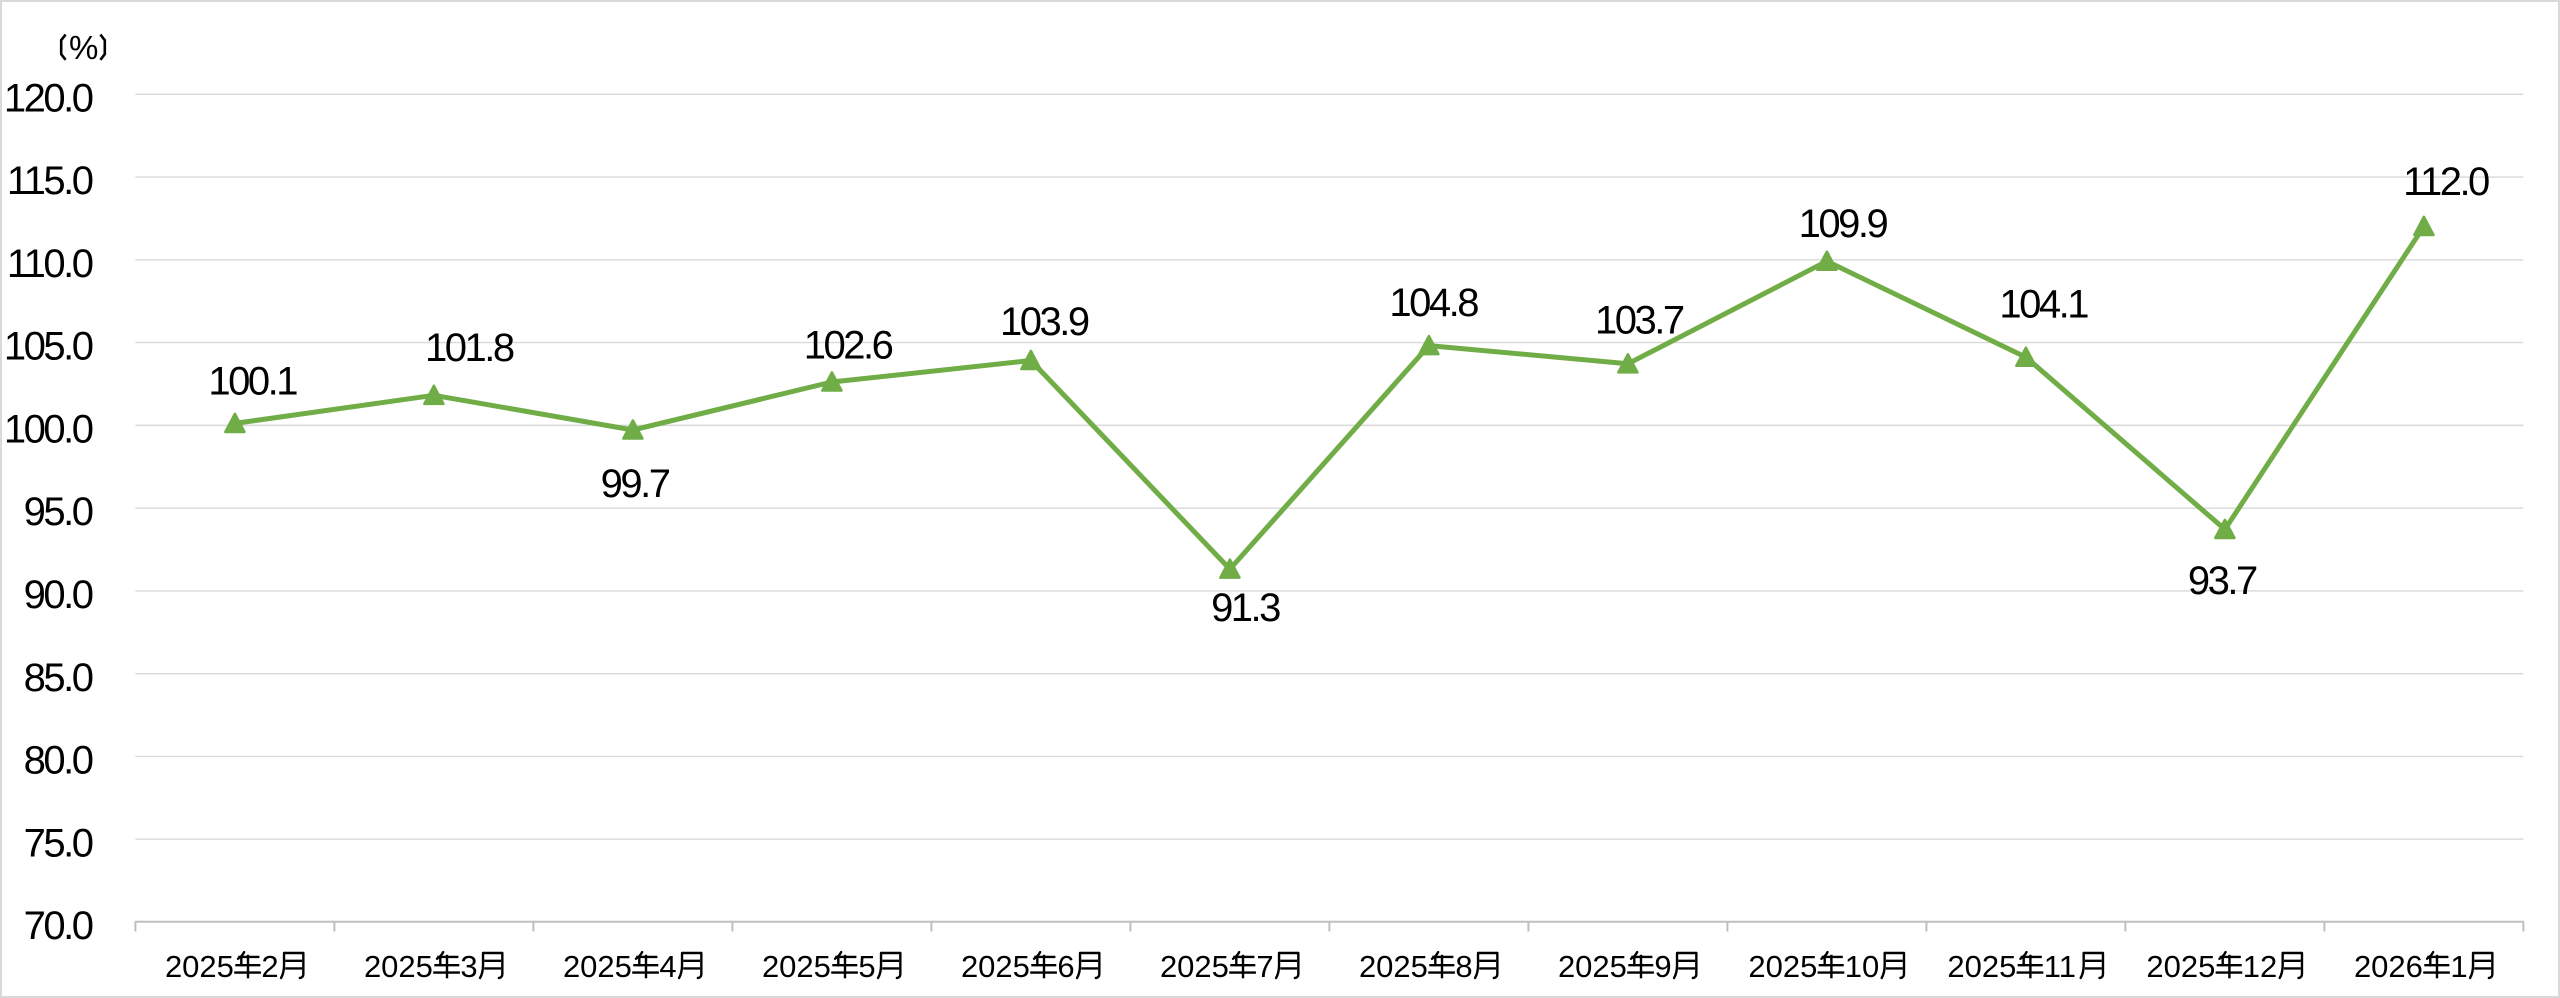  I want to click on svg-text: 2026, so click(2388, 966).